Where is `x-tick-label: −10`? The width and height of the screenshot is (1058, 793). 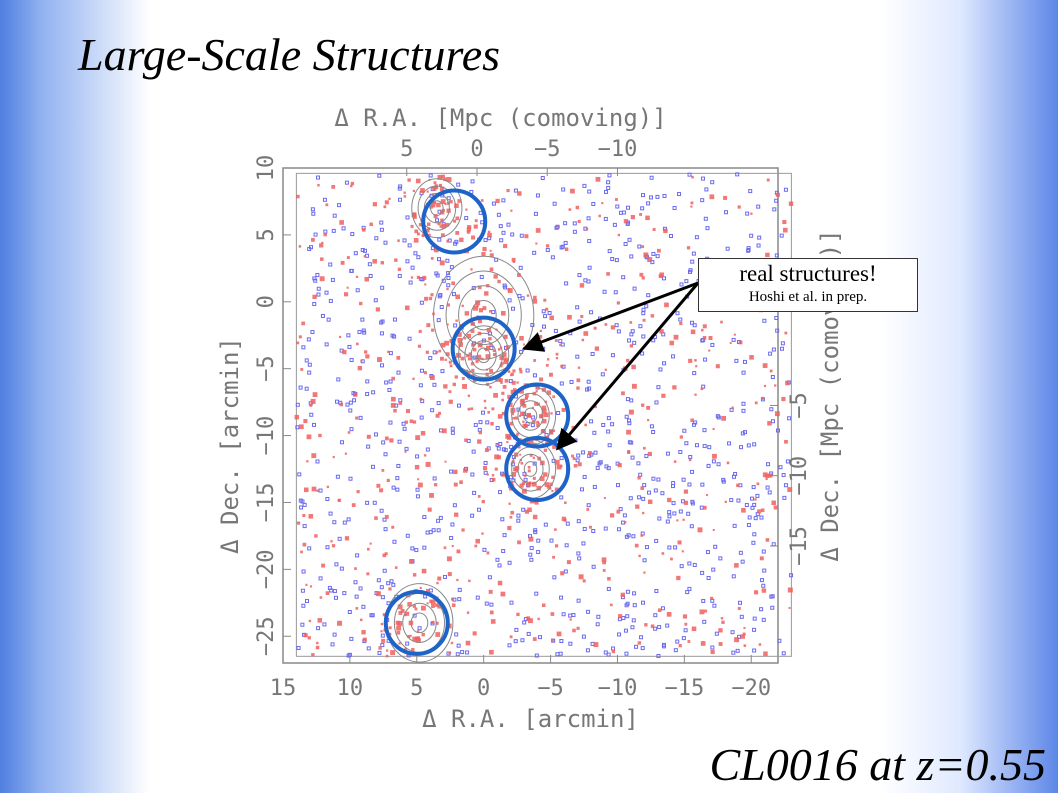
x-tick-label: −10 is located at coordinates (618, 688).